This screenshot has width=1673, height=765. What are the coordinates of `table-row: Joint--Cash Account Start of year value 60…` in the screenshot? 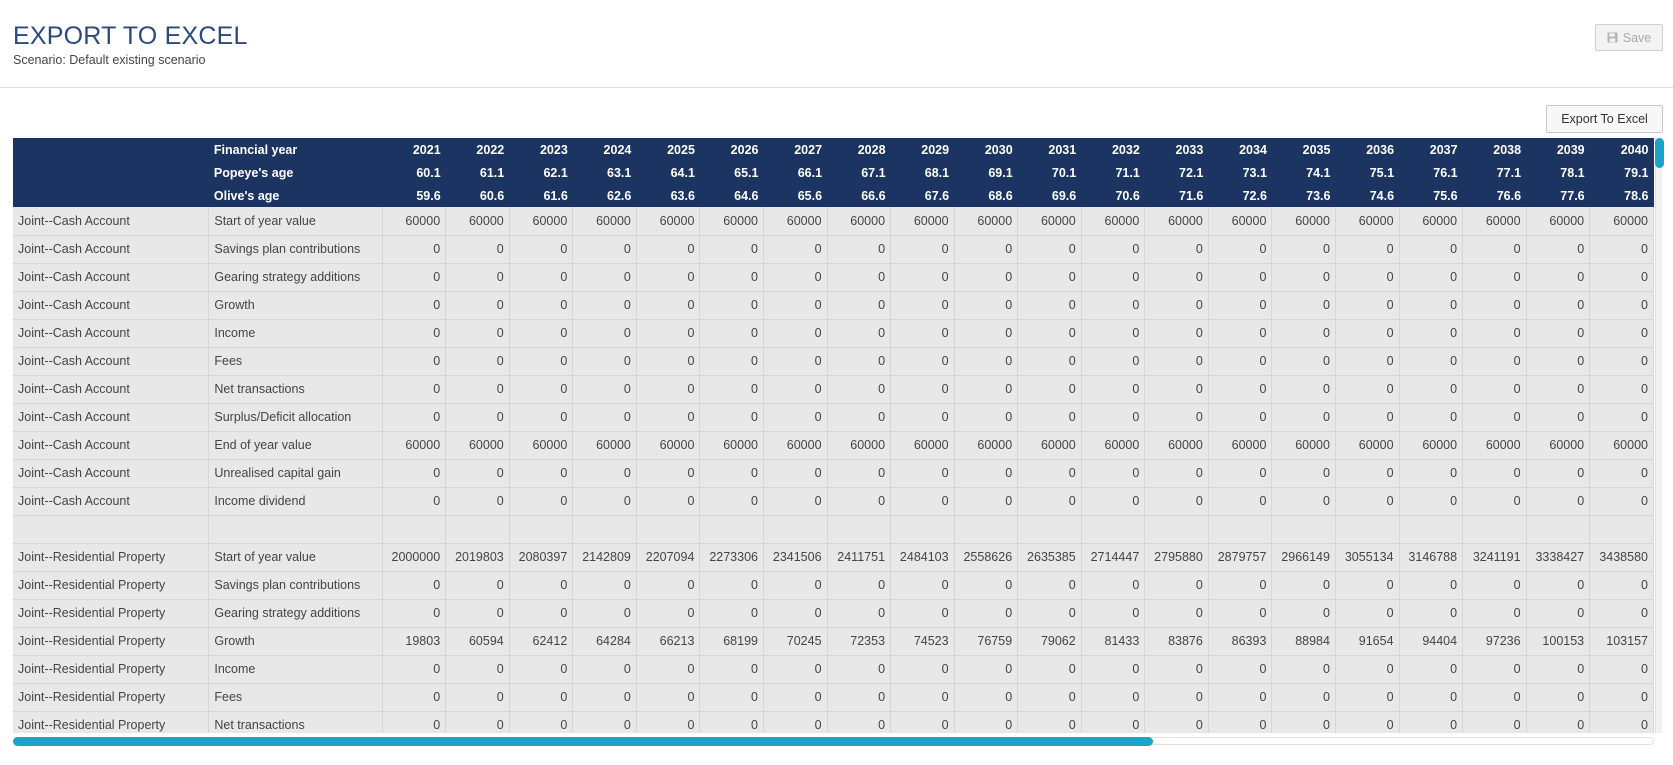 It's located at (833, 221).